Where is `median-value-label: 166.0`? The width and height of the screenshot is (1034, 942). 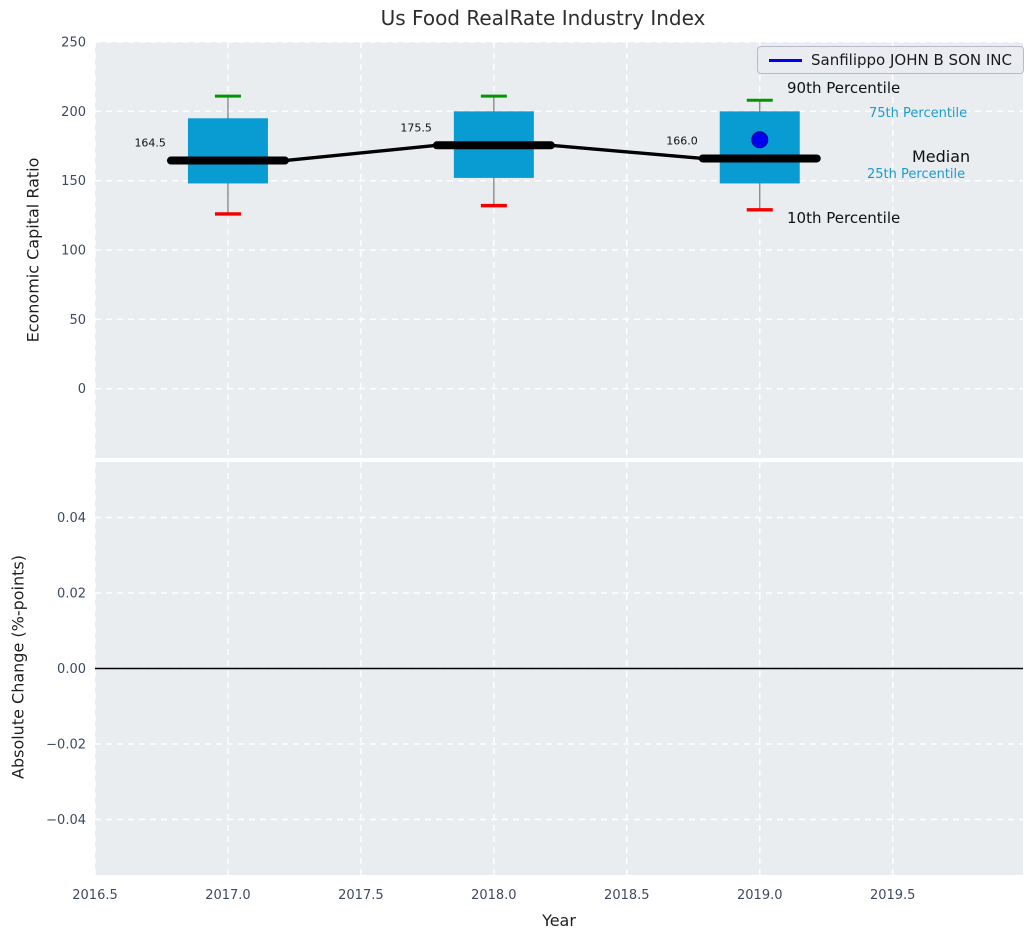 median-value-label: 166.0 is located at coordinates (682, 140).